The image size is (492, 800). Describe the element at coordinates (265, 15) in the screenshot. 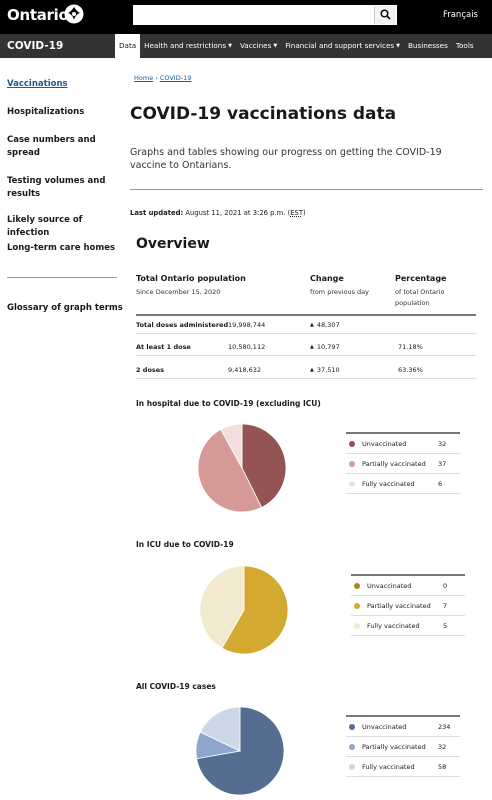

I see `search-input` at that location.